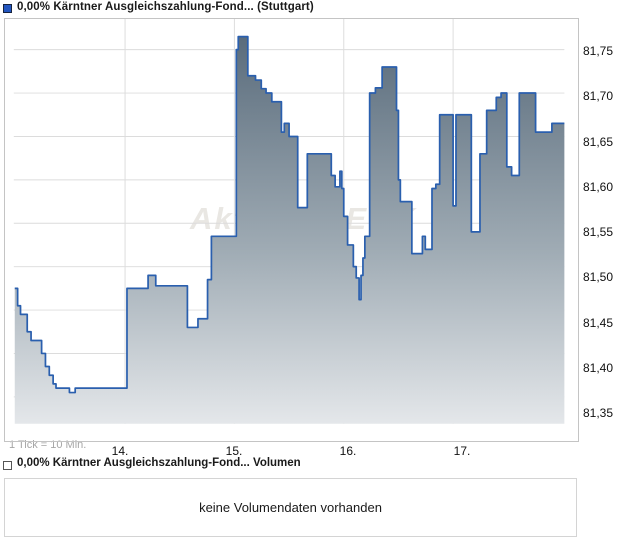  What do you see at coordinates (48, 445) in the screenshot?
I see `tick-interval-note: 1 Tick = 10 Min.` at bounding box center [48, 445].